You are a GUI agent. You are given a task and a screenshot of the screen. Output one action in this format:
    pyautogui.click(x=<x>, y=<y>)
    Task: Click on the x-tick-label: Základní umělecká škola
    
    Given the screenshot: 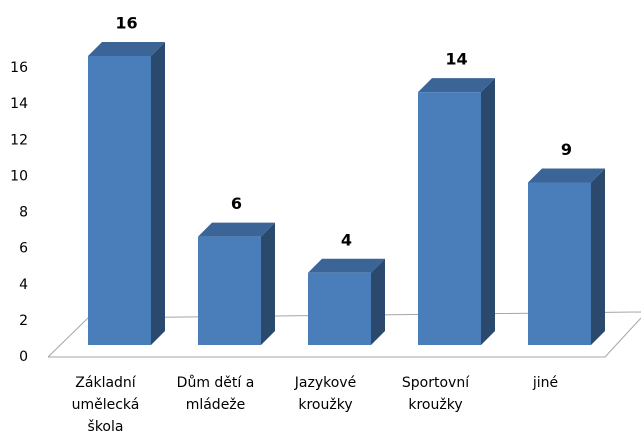 What is the action you would take?
    pyautogui.click(x=105, y=405)
    